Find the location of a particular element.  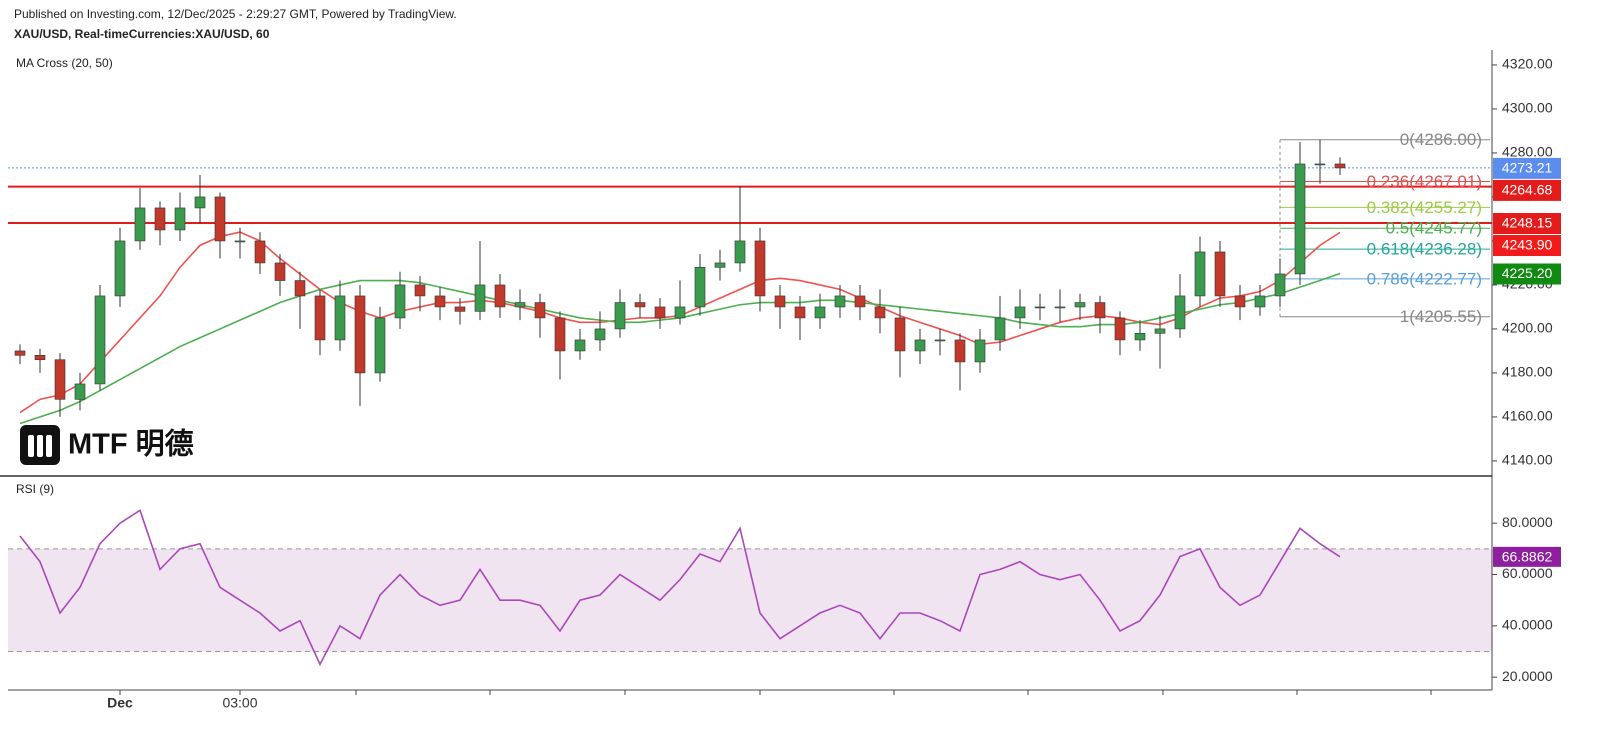

rsi-badge is located at coordinates (1527, 556).